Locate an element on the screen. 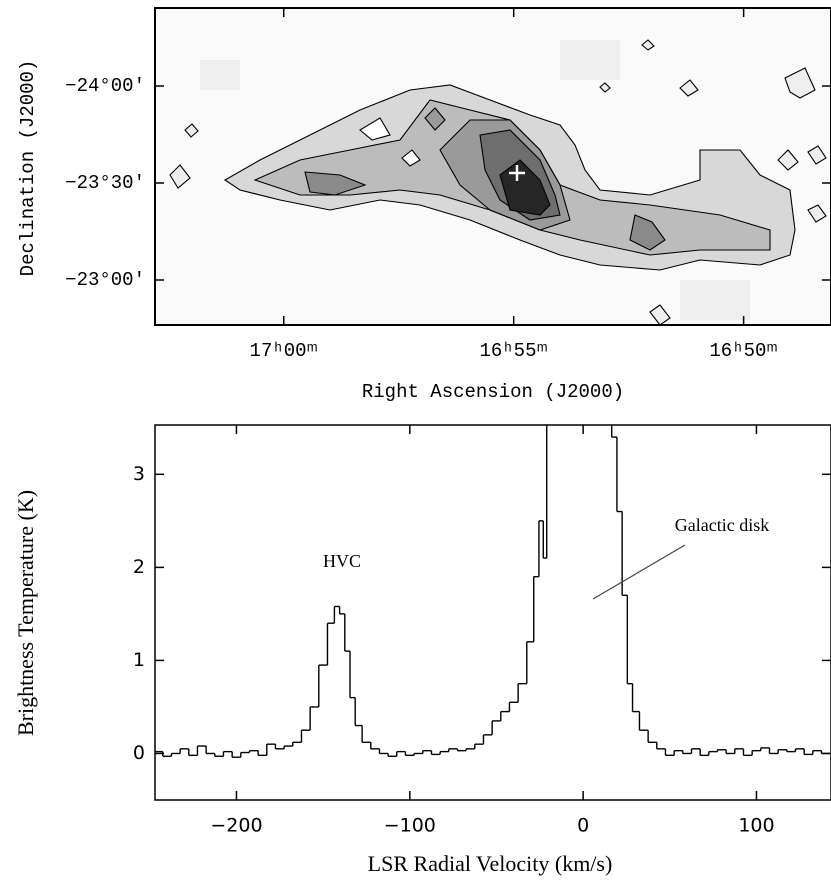  y-tick-label: −24°00′ is located at coordinates (105, 86).